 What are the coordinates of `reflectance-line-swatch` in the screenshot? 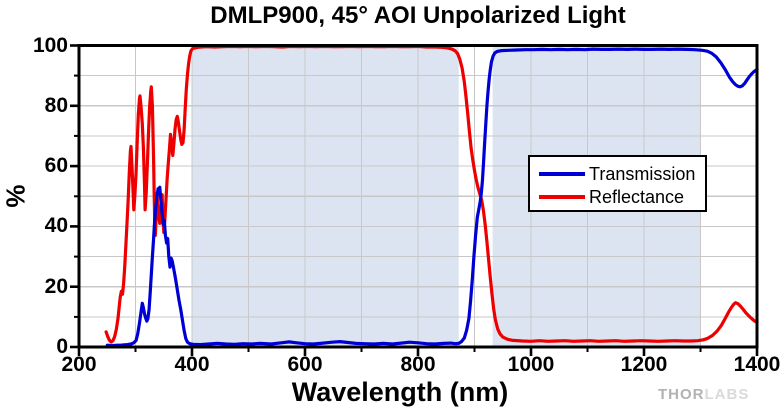 It's located at (562, 196).